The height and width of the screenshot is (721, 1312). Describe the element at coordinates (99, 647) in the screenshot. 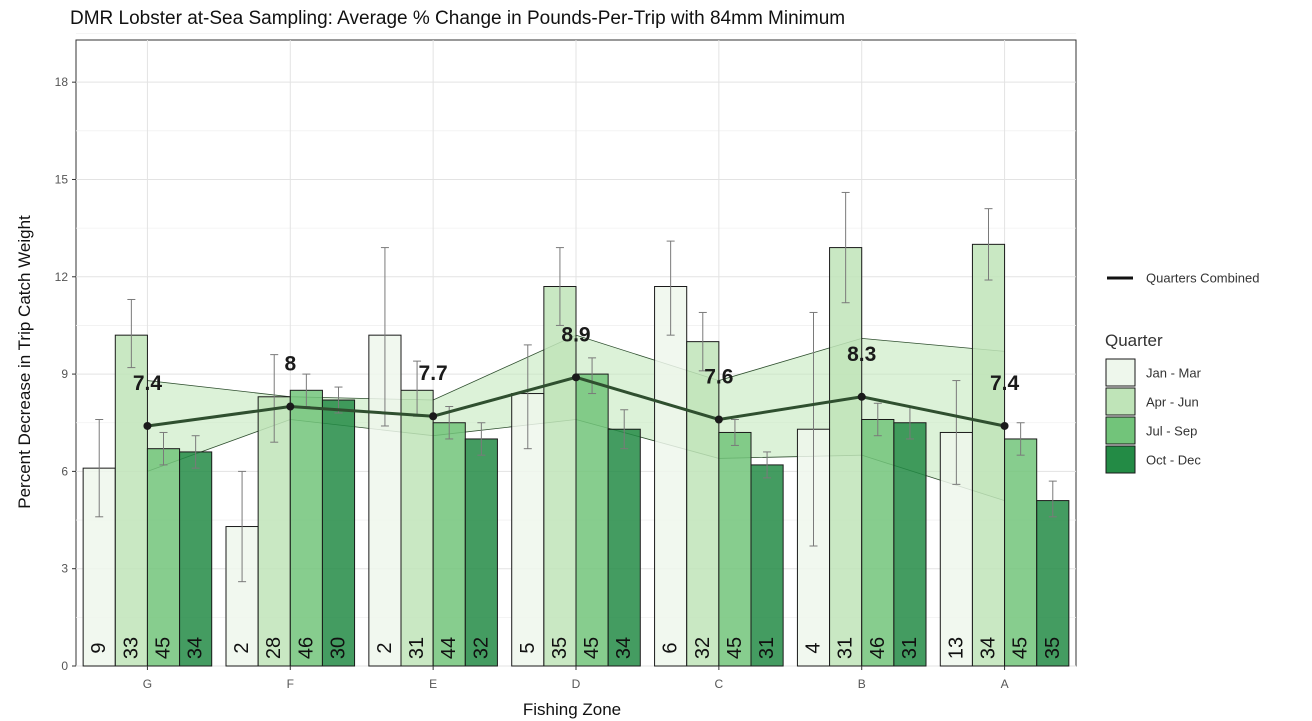

I see `sample-size-label: 9` at that location.